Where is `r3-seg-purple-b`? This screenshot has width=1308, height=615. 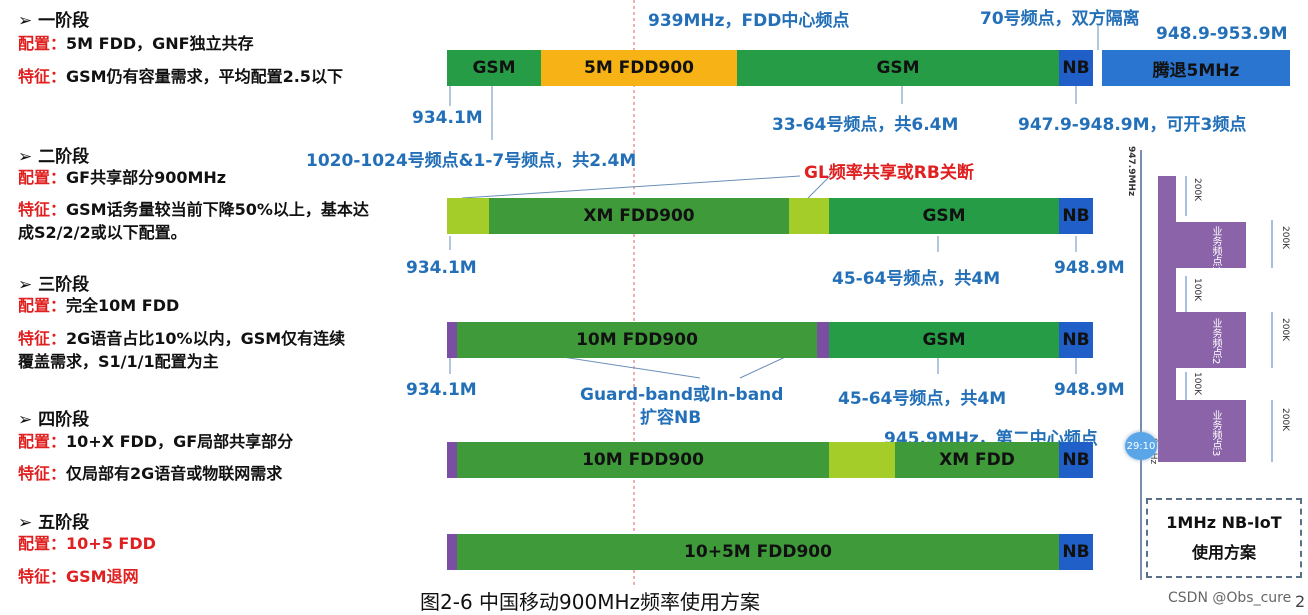 r3-seg-purple-b is located at coordinates (823, 340).